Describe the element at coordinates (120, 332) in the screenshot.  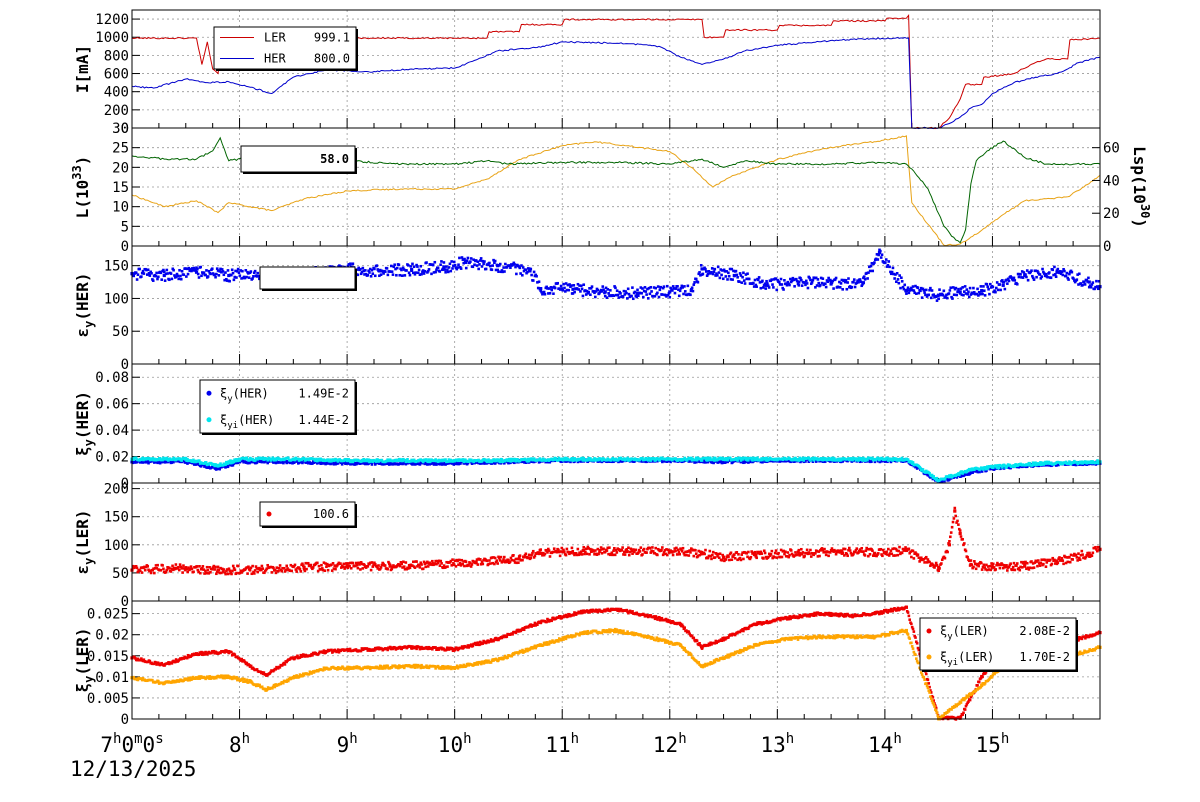
I see `y-tick-label: 50` at that location.